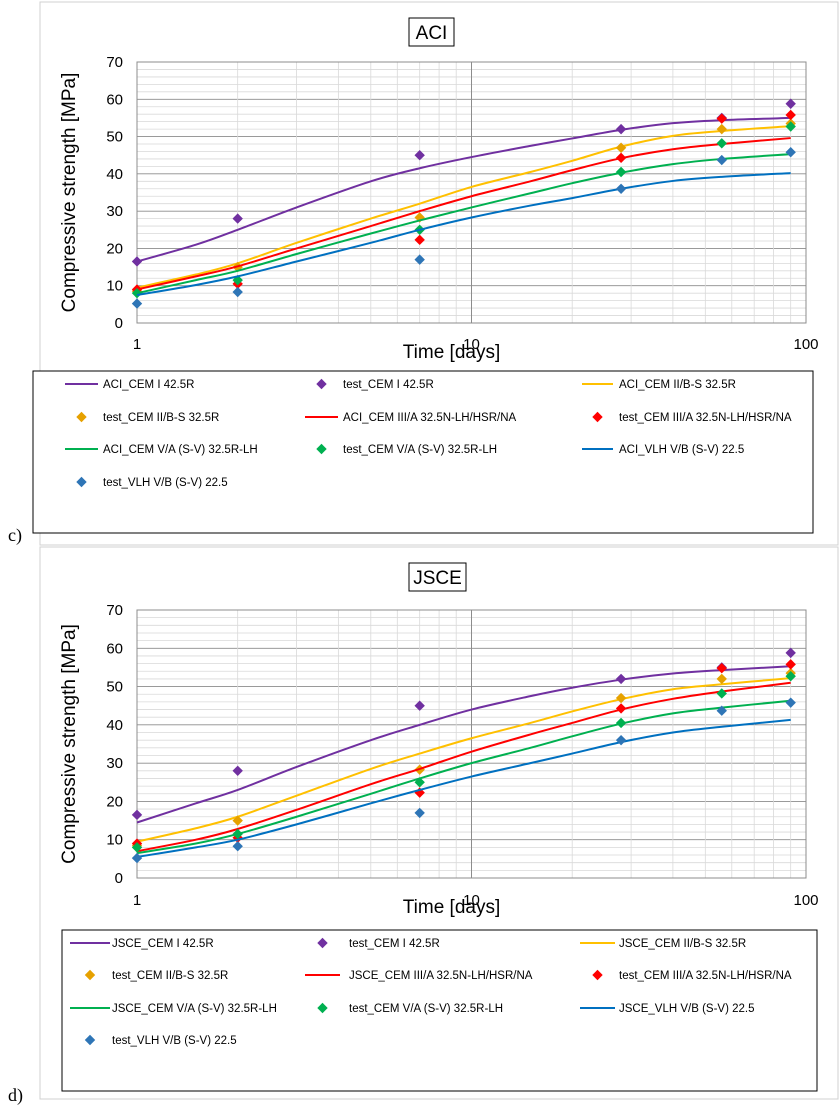 Image resolution: width=839 pixels, height=1105 pixels. What do you see at coordinates (388, 385) in the screenshot?
I see `legend-label: test_CEM I 42.5R` at bounding box center [388, 385].